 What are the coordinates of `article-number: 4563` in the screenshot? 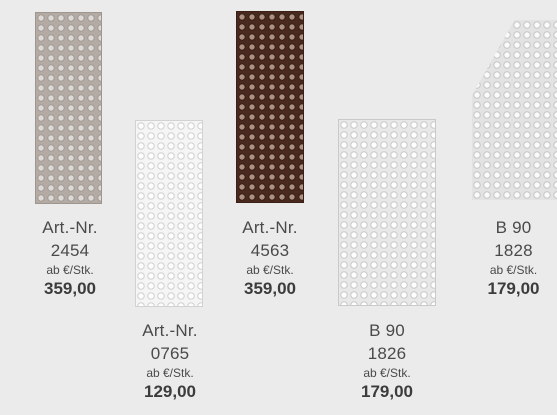 It's located at (270, 250).